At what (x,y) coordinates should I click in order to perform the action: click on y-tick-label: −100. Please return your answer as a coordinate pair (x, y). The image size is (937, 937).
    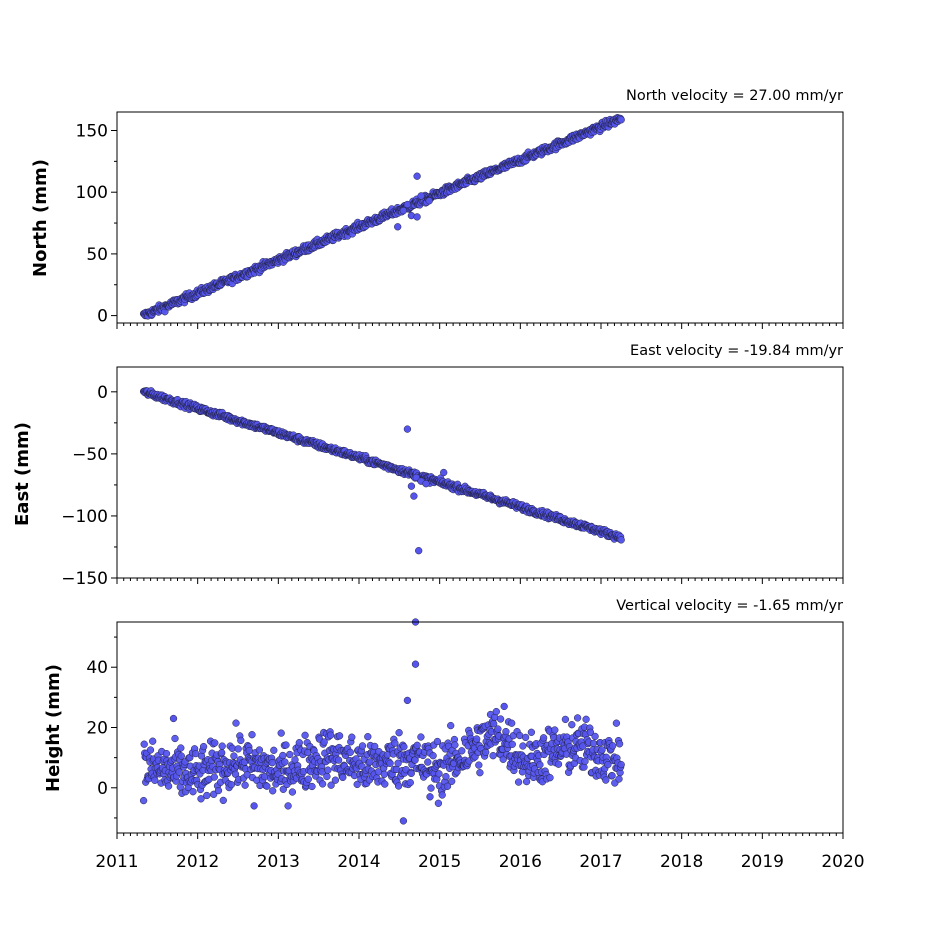
    Looking at the image, I should click on (84, 517).